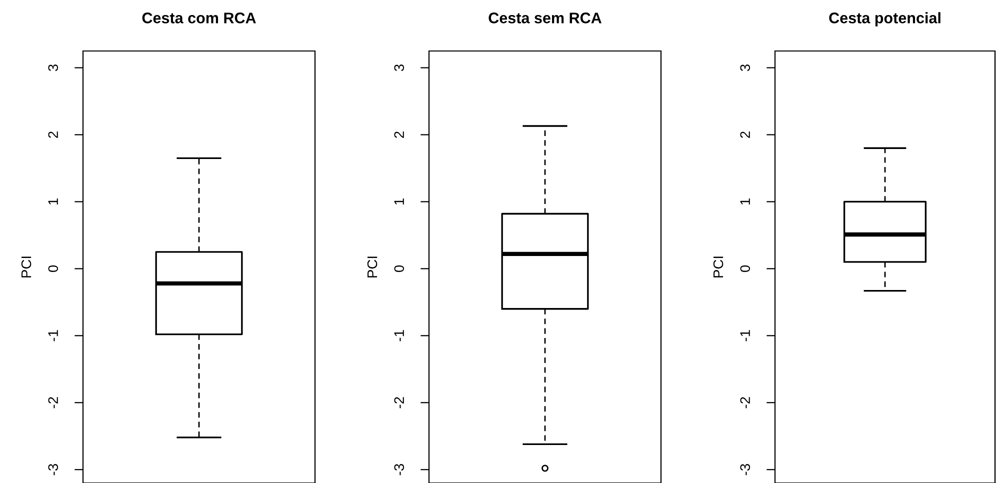  What do you see at coordinates (884, 19) in the screenshot?
I see `chart-title: Cesta potencial` at bounding box center [884, 19].